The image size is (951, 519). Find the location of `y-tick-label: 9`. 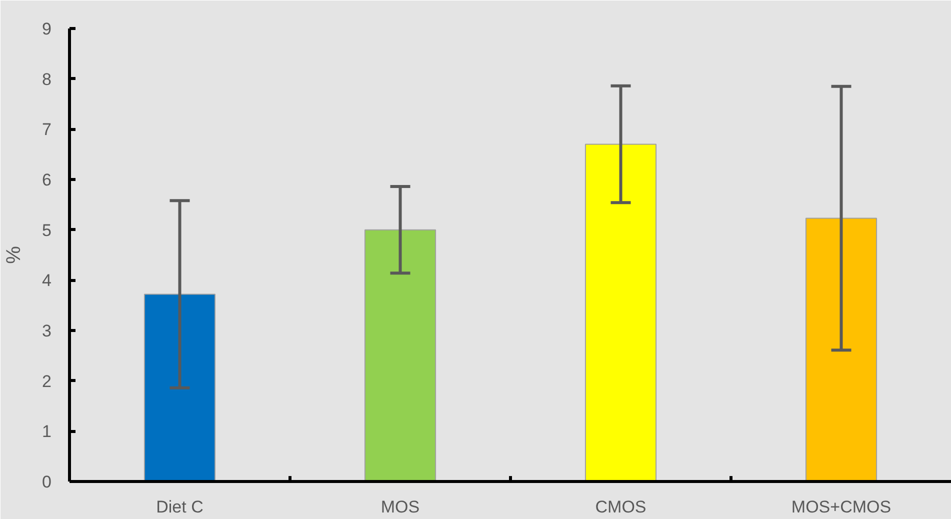

y-tick-label: 9 is located at coordinates (47, 29).